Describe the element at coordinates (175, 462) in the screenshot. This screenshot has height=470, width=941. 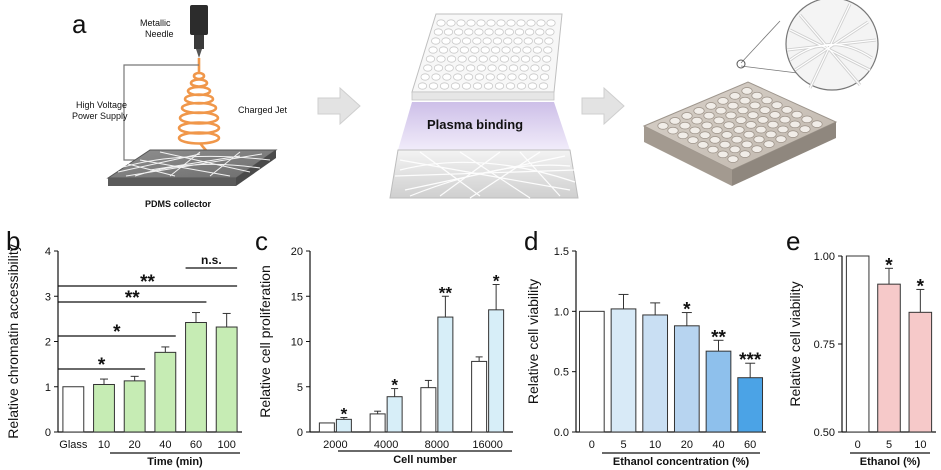
I see `x-axis-title: Time (min)` at that location.